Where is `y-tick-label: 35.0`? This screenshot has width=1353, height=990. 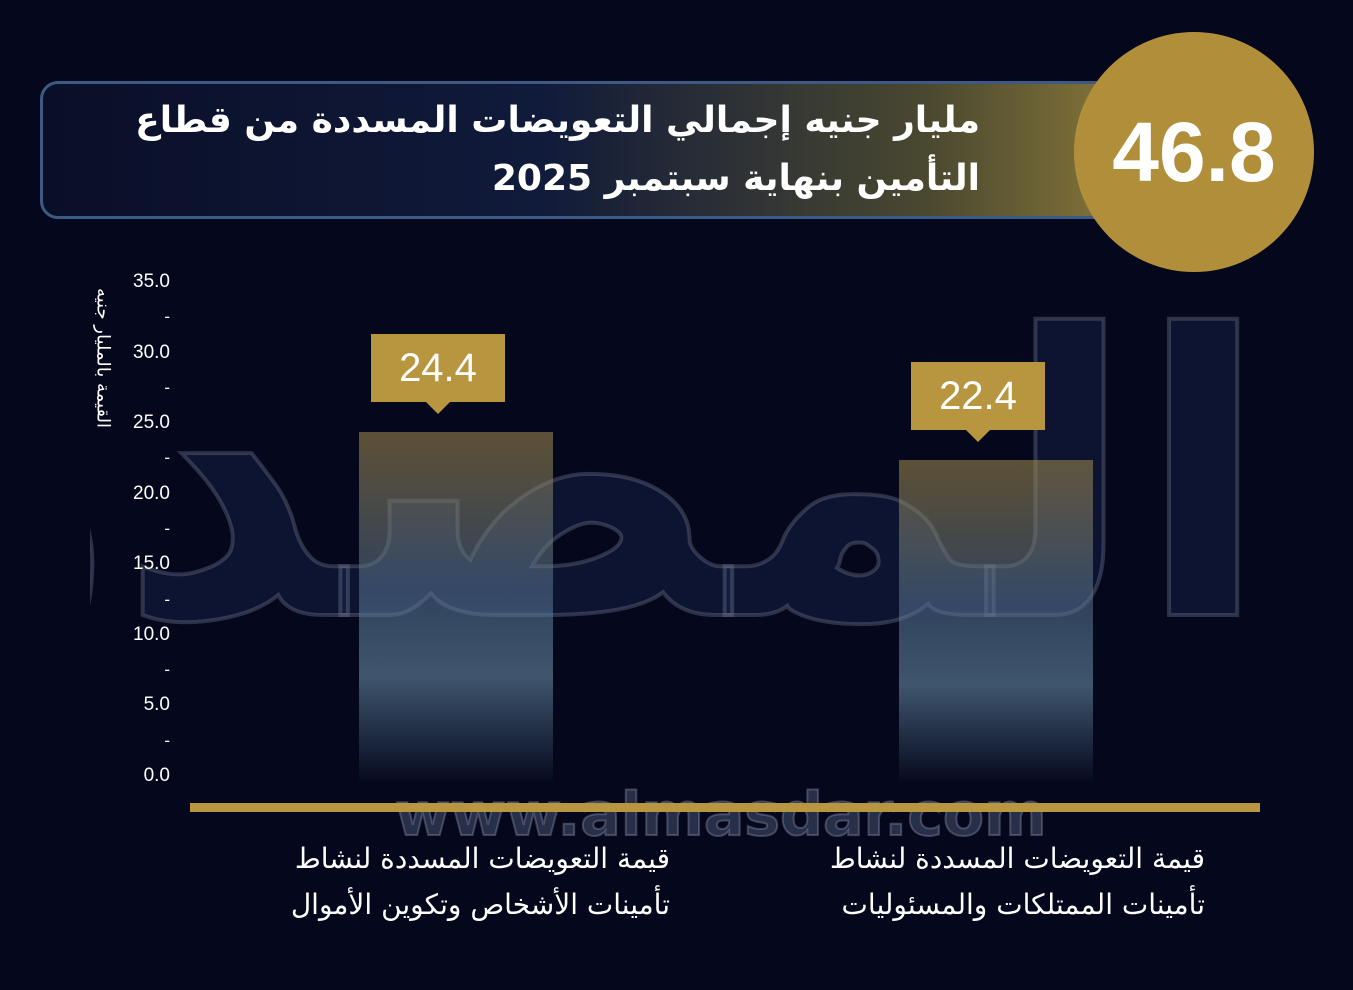
y-tick-label: 35.0 is located at coordinates (151, 281).